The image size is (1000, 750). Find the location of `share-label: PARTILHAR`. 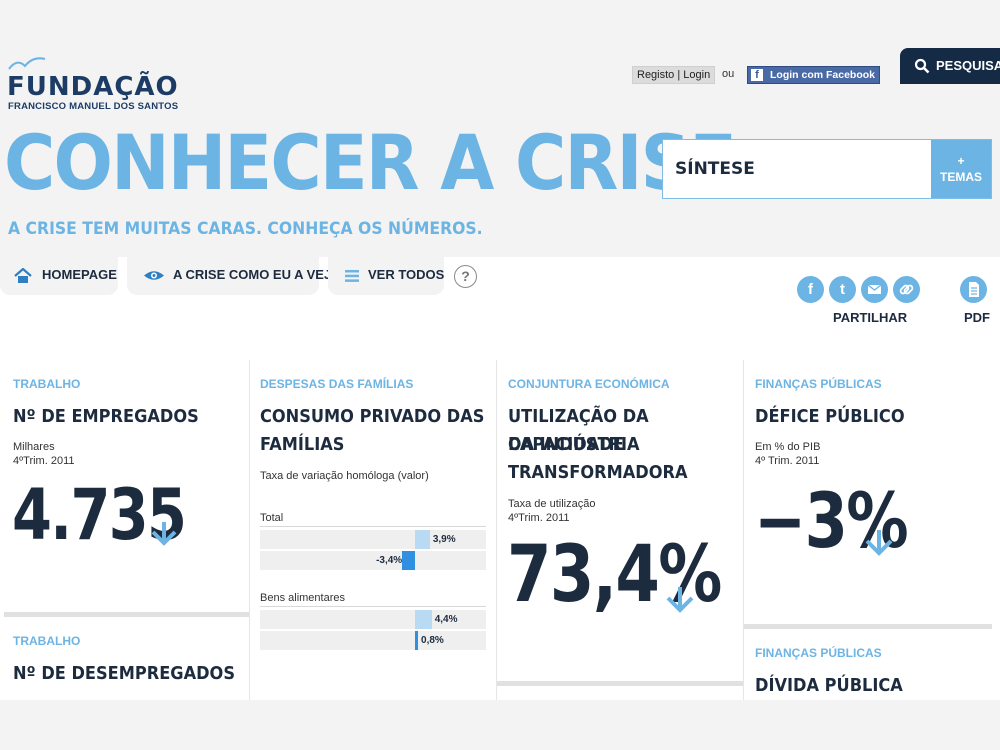

share-label: PARTILHAR is located at coordinates (870, 317).